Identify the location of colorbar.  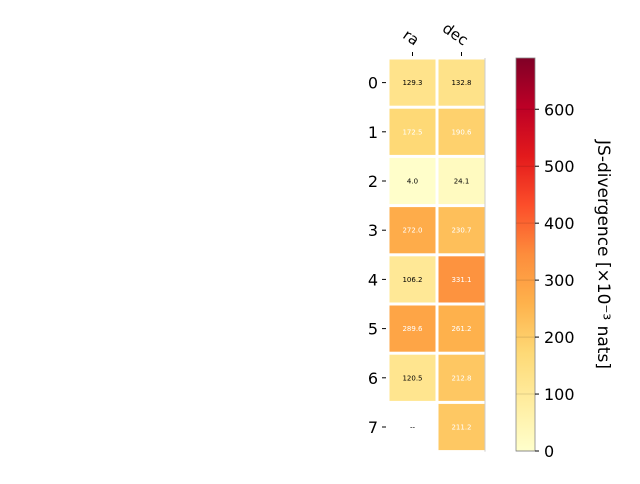
(525, 254).